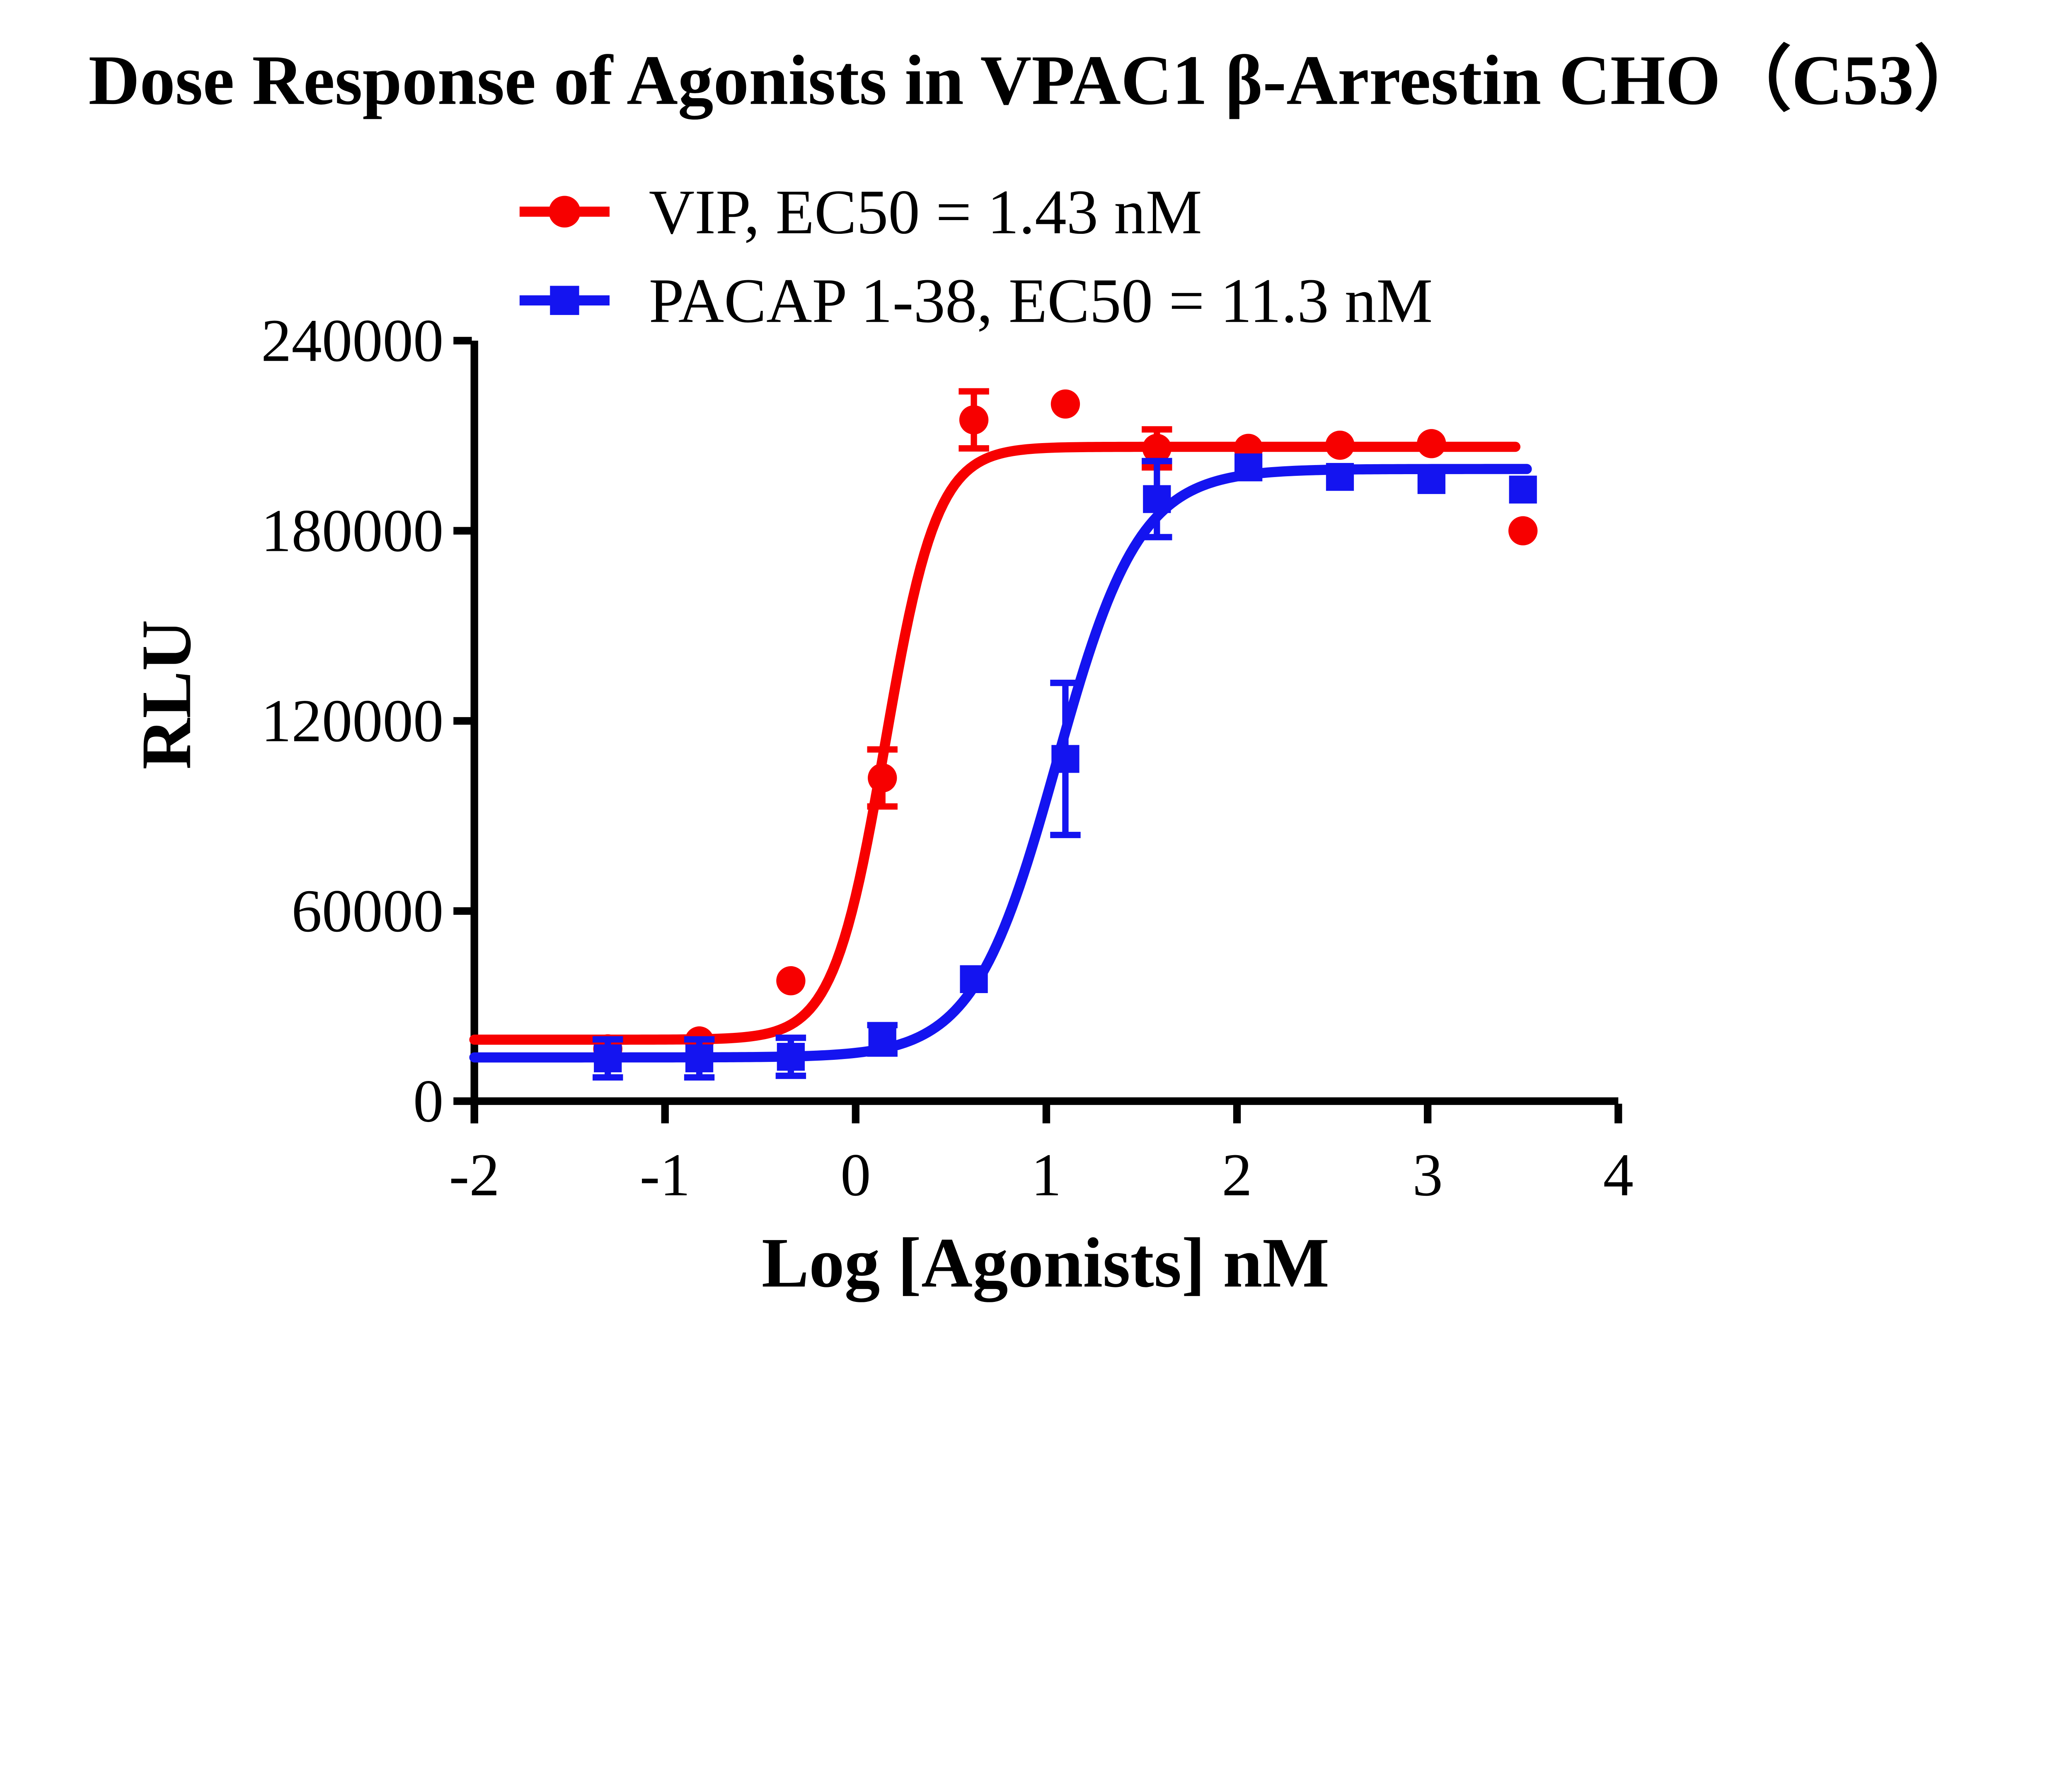 This screenshot has height=1769, width=2072. I want to click on x-tick-label: 1, so click(1046, 1175).